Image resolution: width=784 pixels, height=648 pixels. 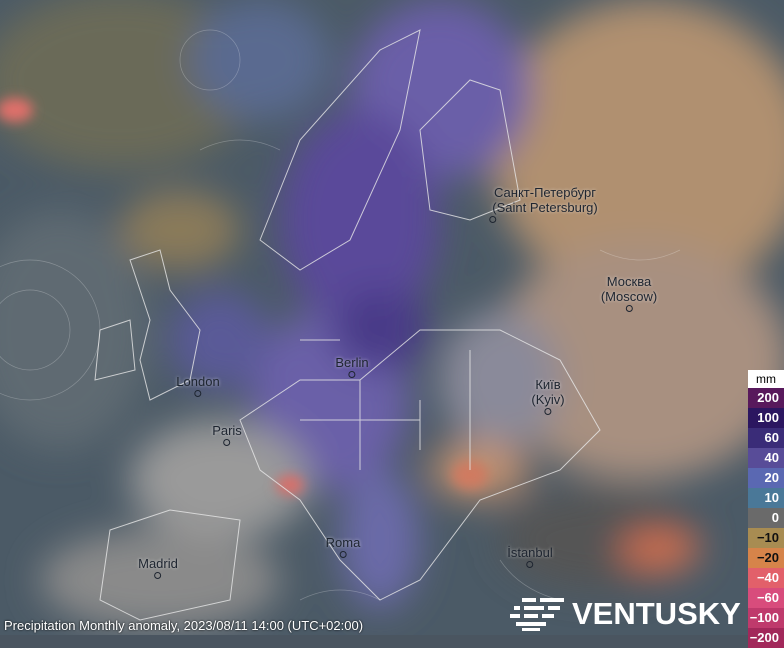 I want to click on legend-unit: mm, so click(x=766, y=379).